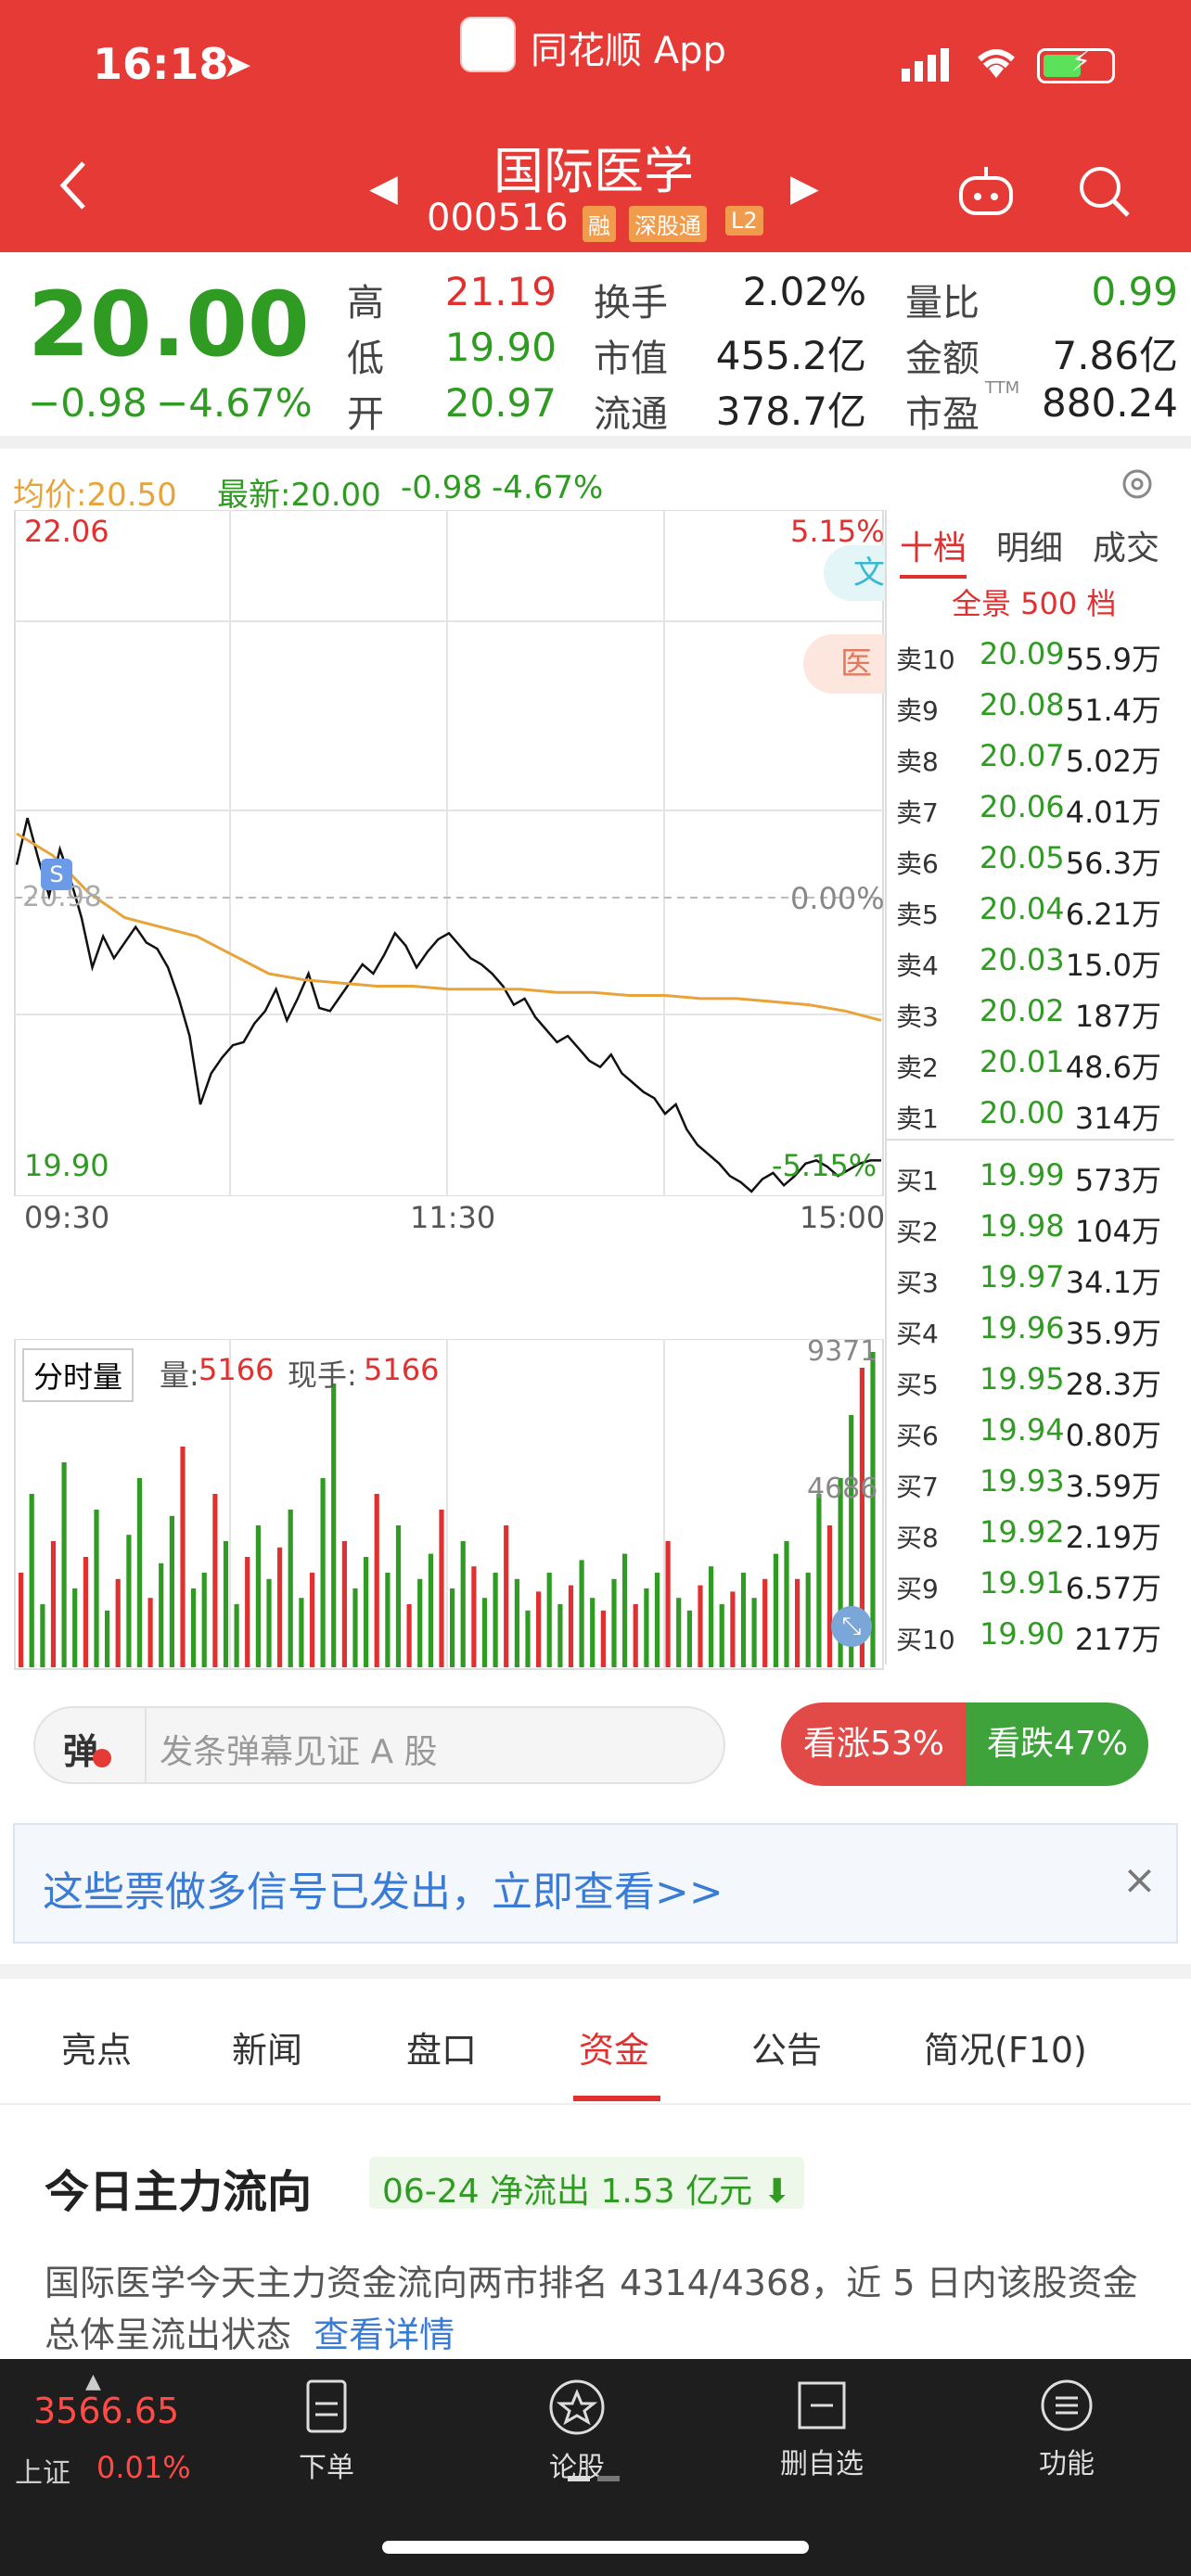  I want to click on nav-discuss: 论股, so click(577, 2432).